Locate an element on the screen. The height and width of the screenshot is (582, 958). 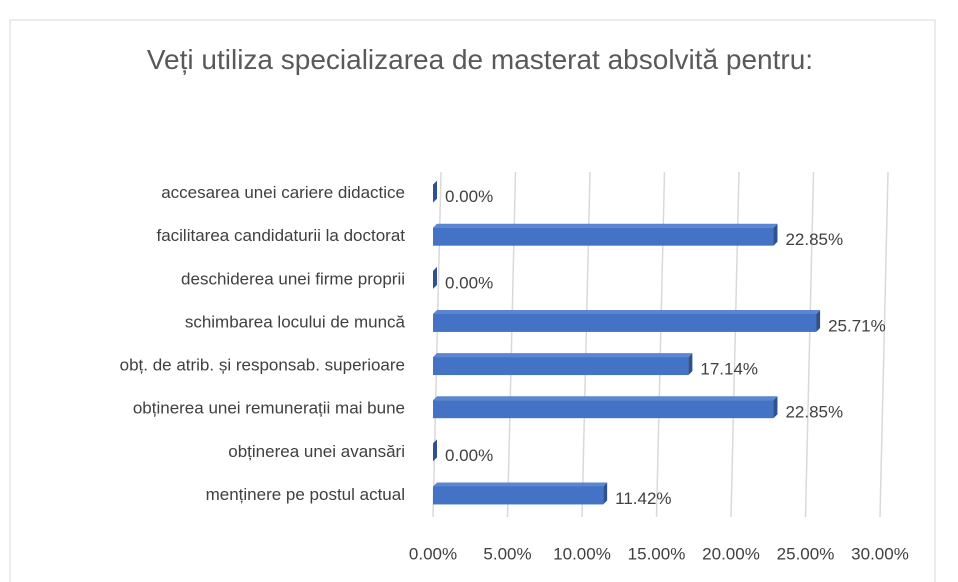
x-tick-label: 5.00% is located at coordinates (507, 553).